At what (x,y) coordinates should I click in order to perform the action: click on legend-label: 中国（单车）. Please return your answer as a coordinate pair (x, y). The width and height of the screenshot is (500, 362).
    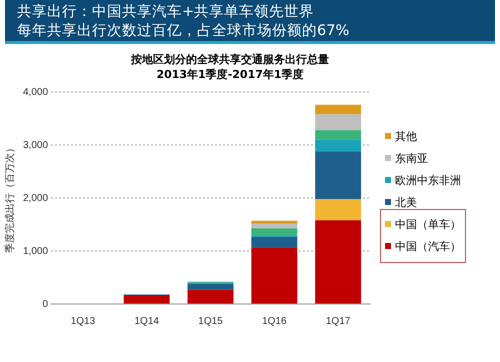
    Looking at the image, I should click on (428, 224).